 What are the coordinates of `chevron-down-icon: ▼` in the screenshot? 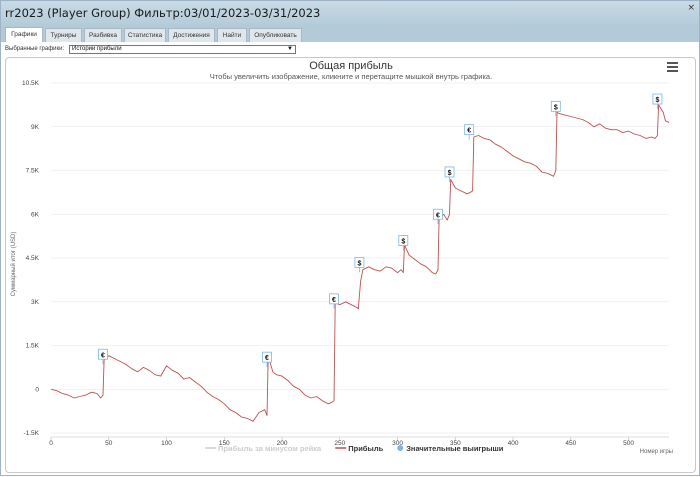 It's located at (290, 49).